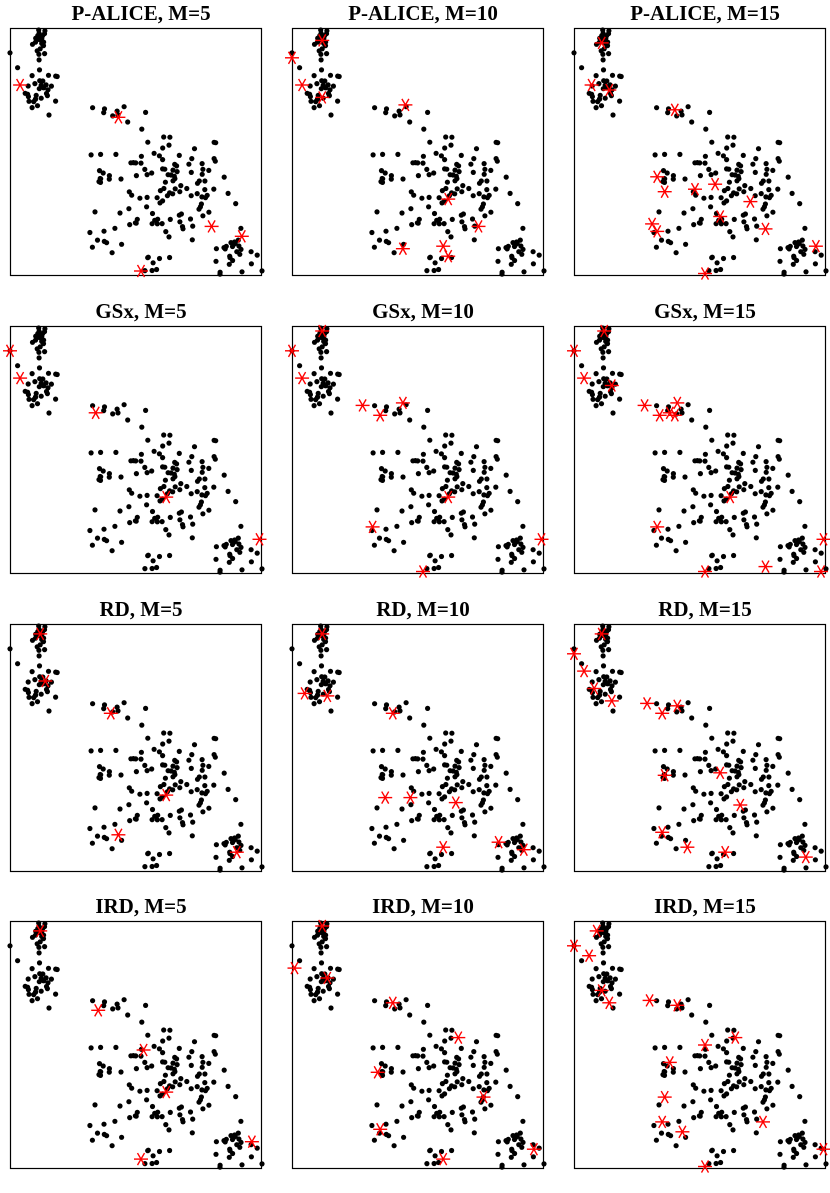 The image size is (830, 1193). Describe the element at coordinates (423, 448) in the screenshot. I see `scatter-panel: GSx, M=10` at that location.